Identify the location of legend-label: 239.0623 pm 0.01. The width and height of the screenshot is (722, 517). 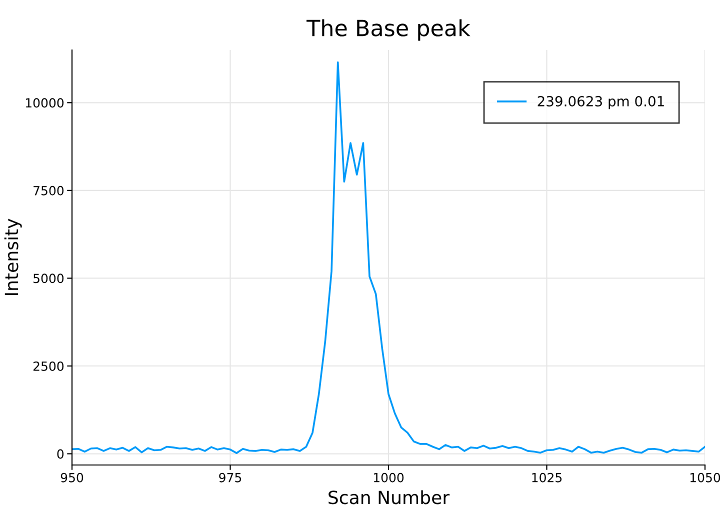
(601, 103).